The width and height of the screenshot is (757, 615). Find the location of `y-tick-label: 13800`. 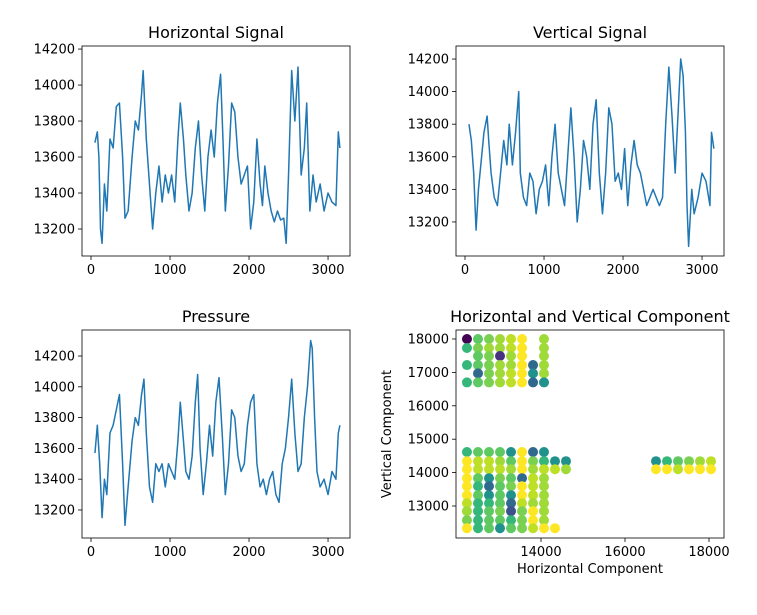

y-tick-label: 13800 is located at coordinates (428, 125).